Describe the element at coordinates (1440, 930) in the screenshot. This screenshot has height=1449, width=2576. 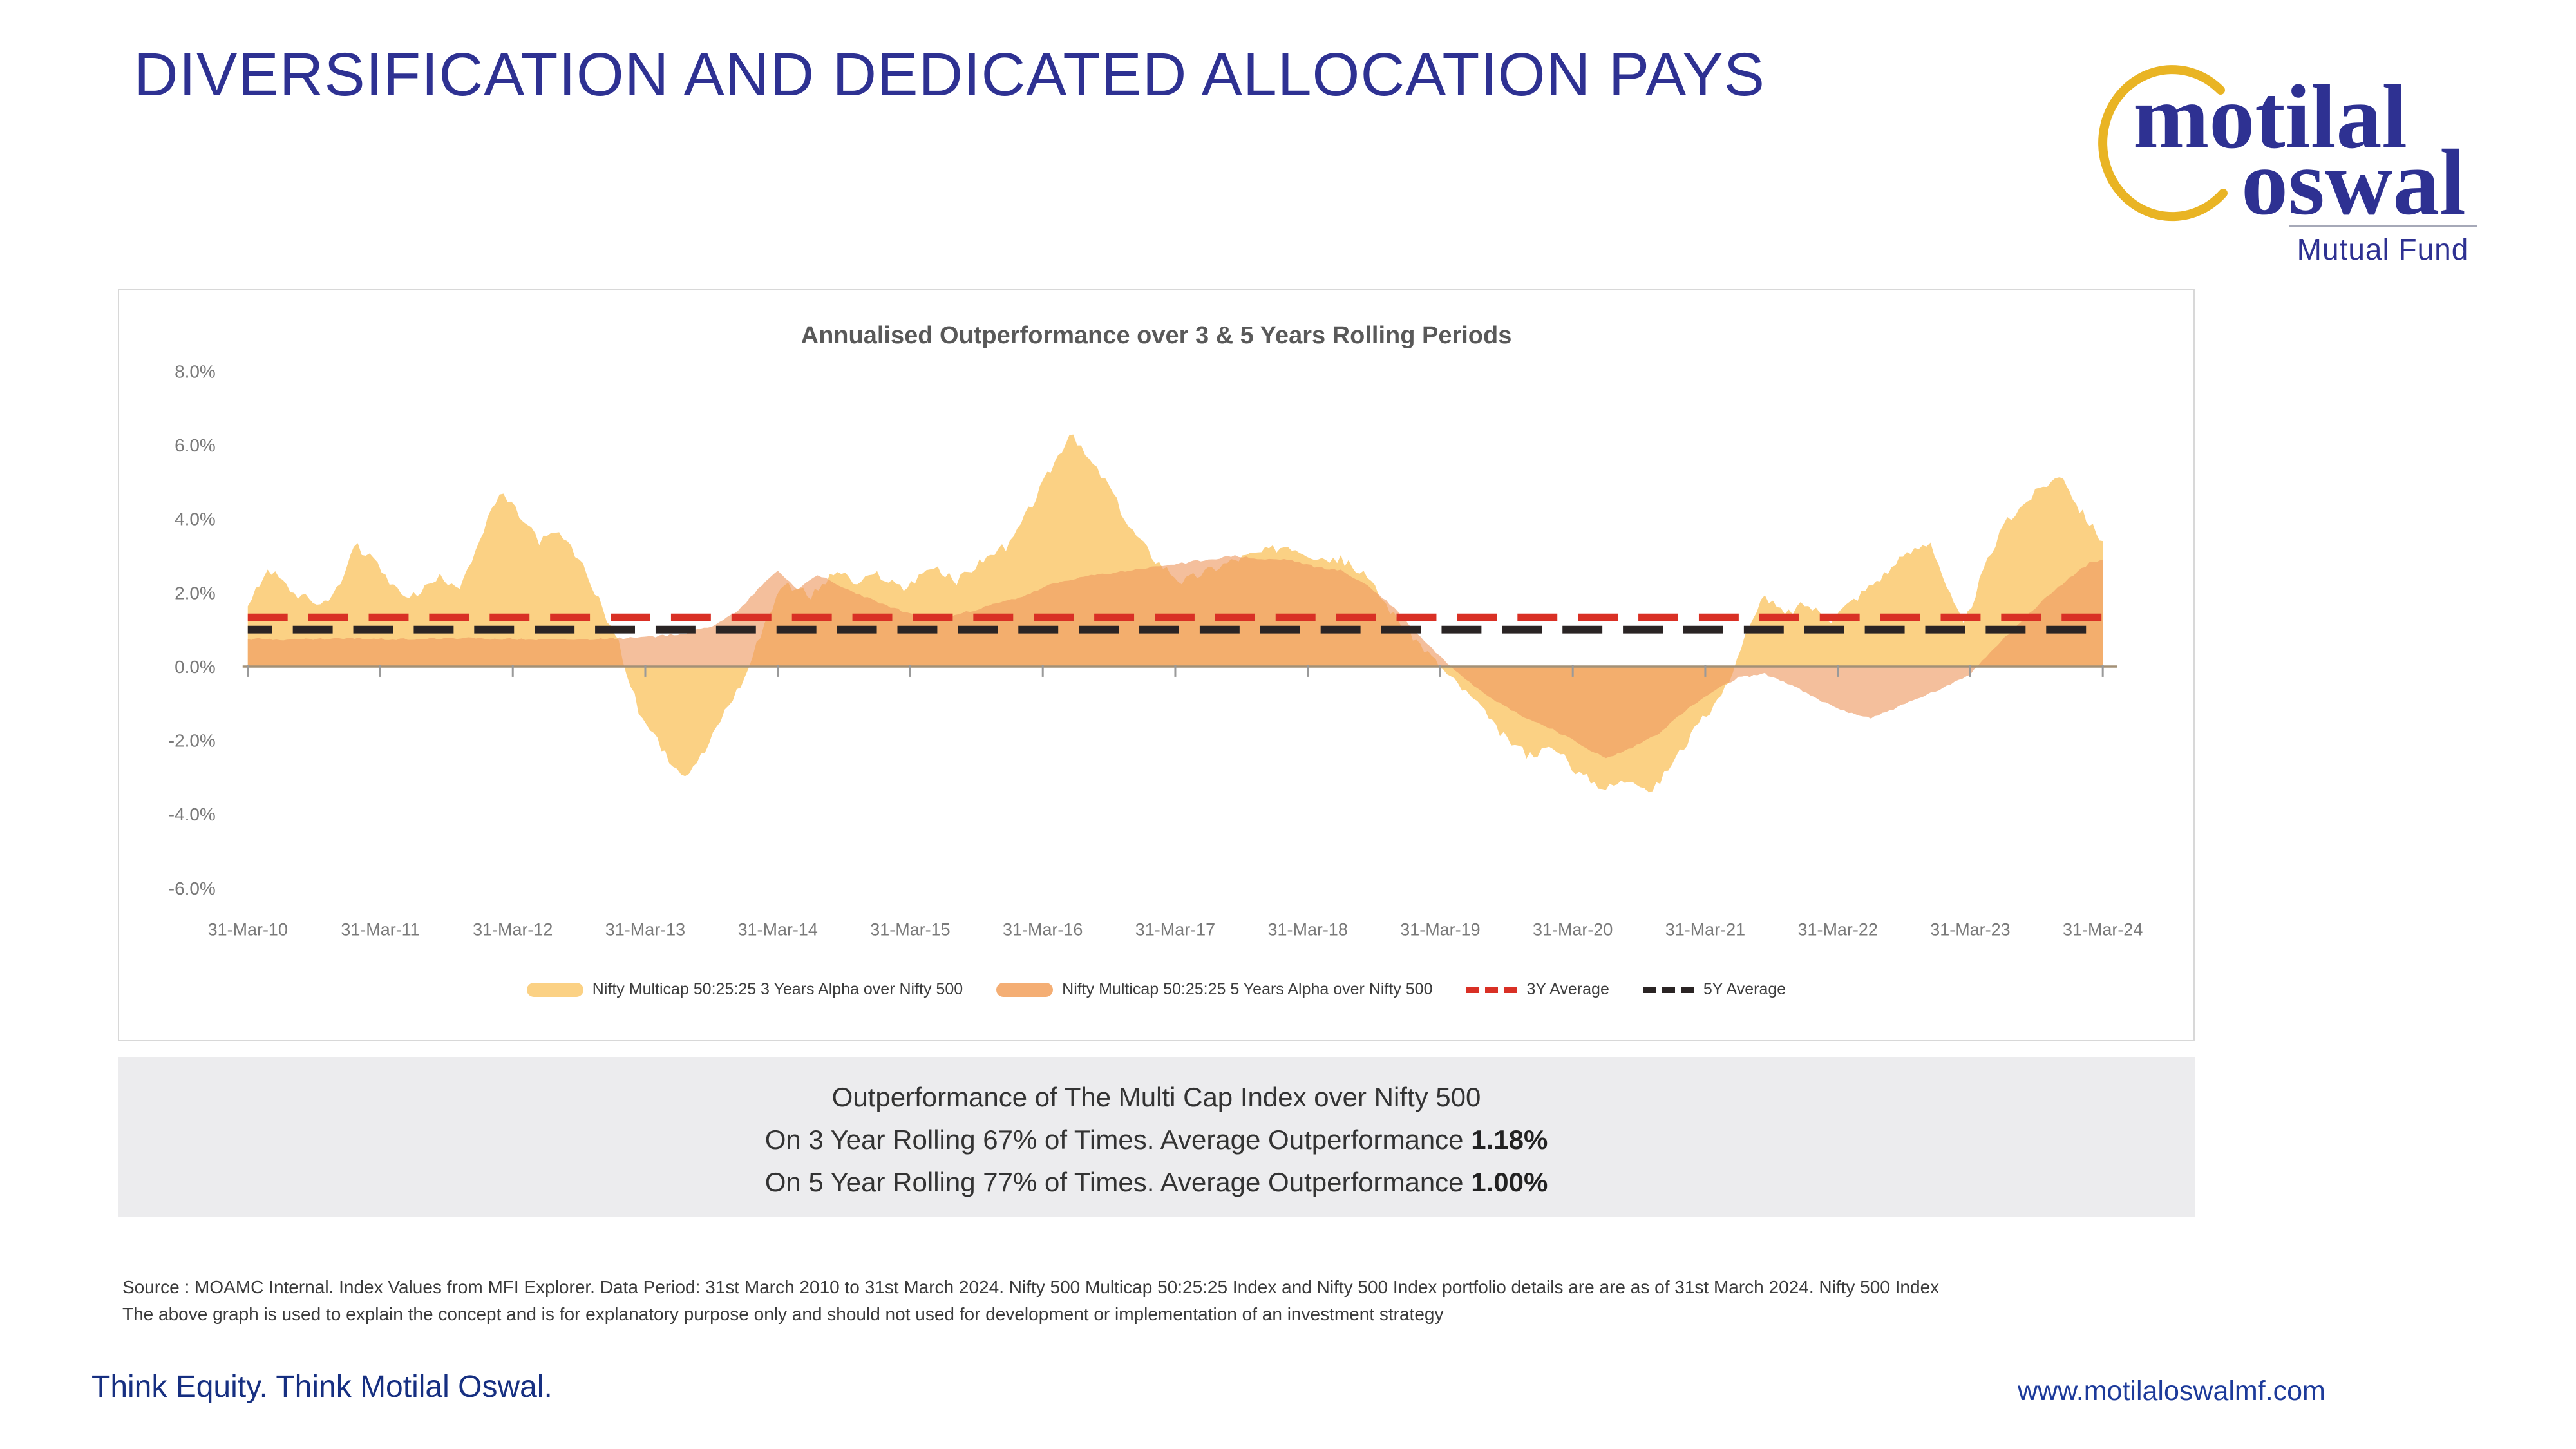
I see `x-tick-label: 31-Mar-19` at that location.